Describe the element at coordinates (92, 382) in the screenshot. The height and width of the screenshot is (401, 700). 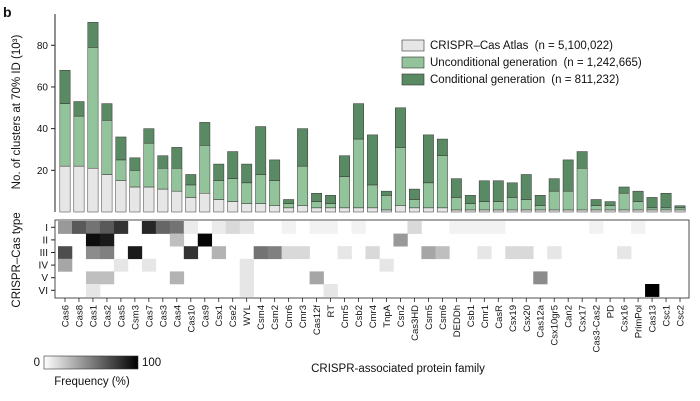
I see `frequency-scale-label: Frequency (%)` at that location.